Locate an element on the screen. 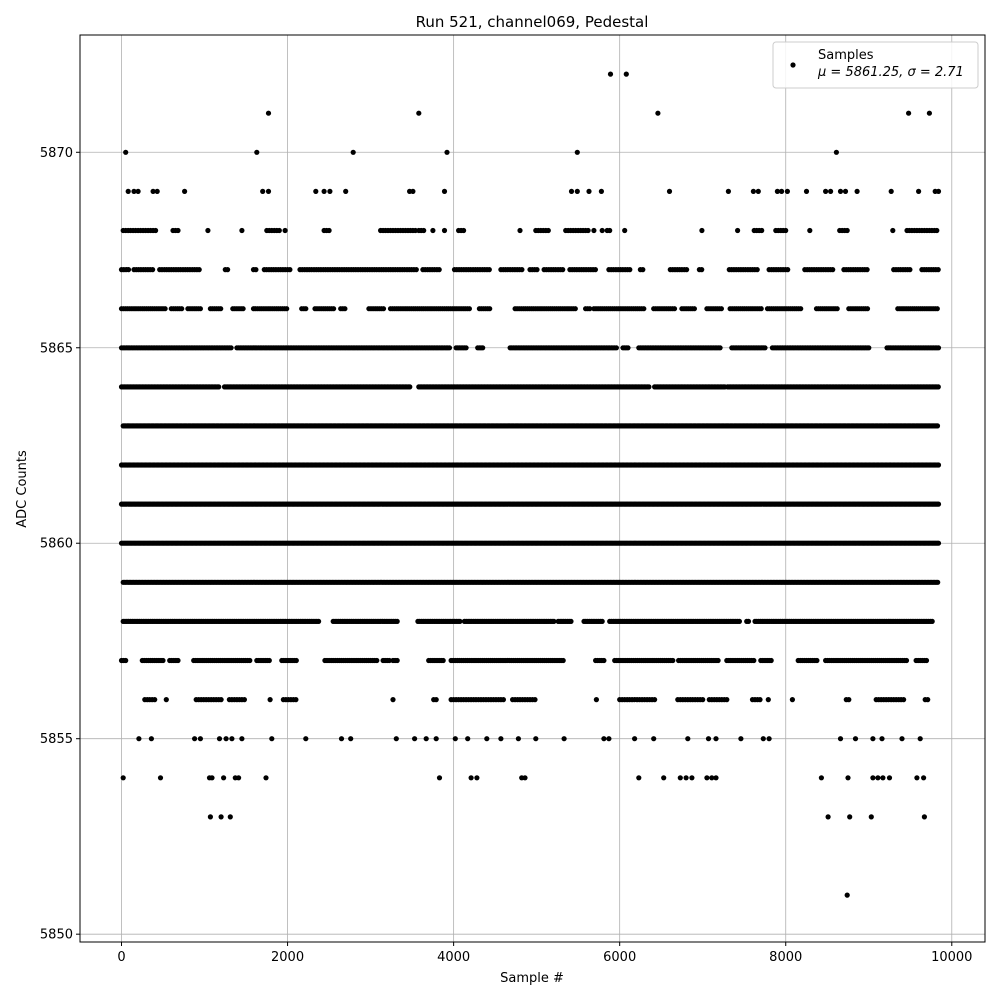  chart-title: Run 521, channel069, Pedestal is located at coordinates (532, 22).